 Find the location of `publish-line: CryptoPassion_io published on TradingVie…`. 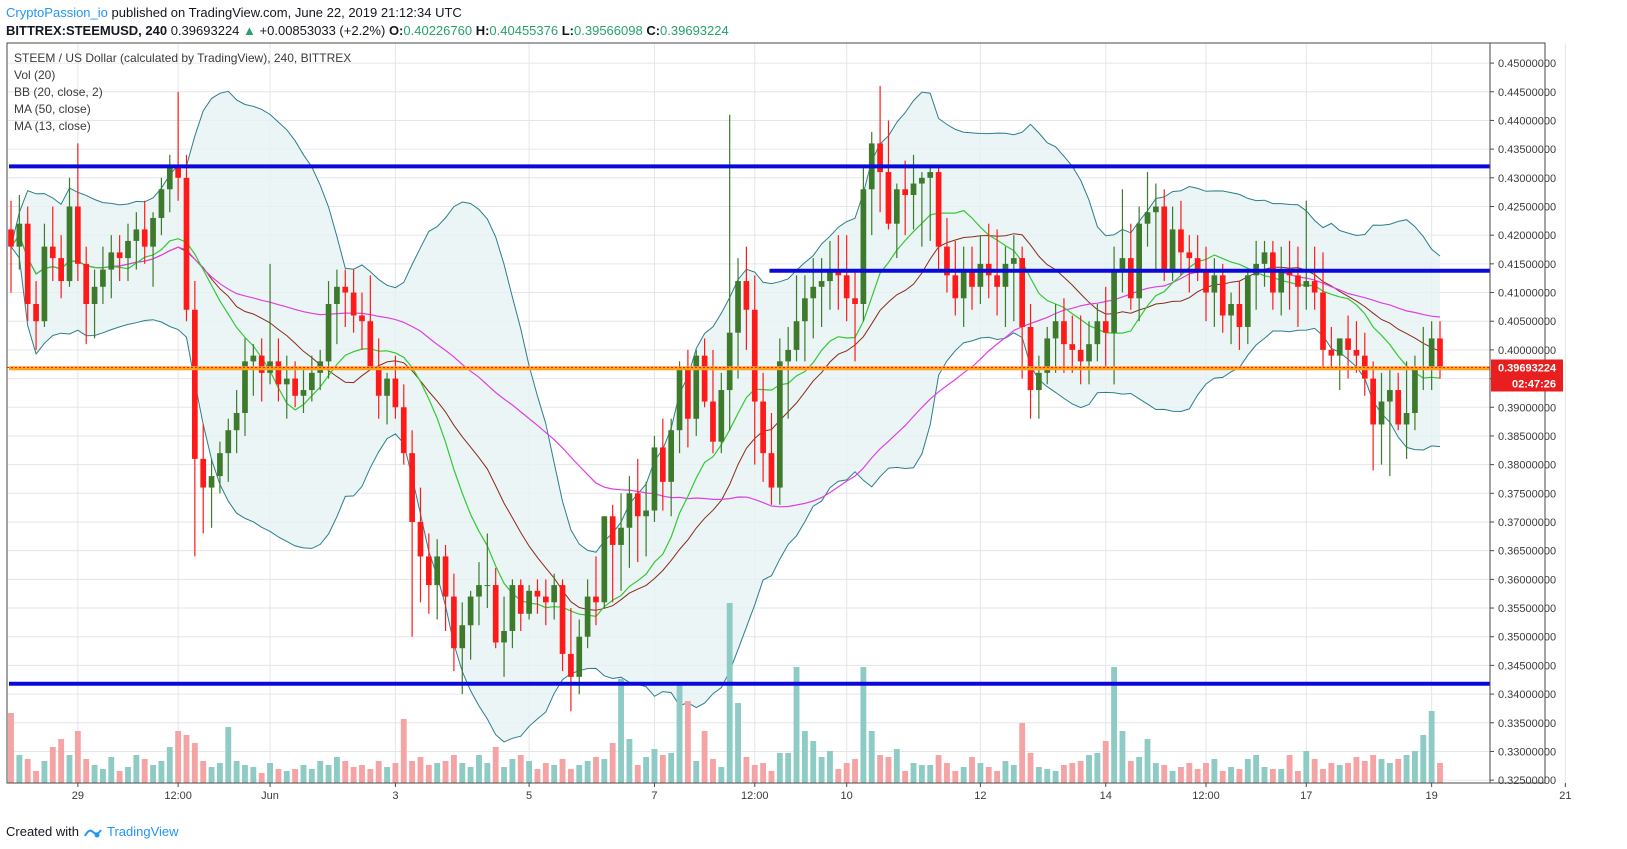

publish-line: CryptoPassion_io published on TradingVie… is located at coordinates (806, 13).